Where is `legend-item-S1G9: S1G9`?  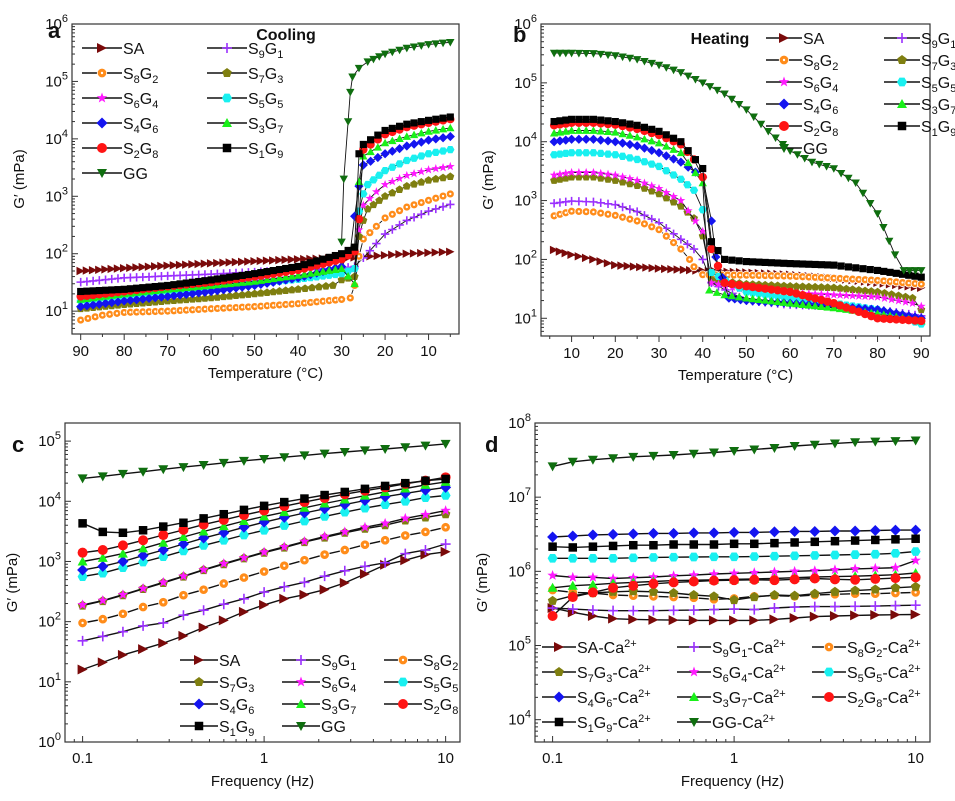
legend-item-S1G9: S1G9 is located at coordinates (245, 151).